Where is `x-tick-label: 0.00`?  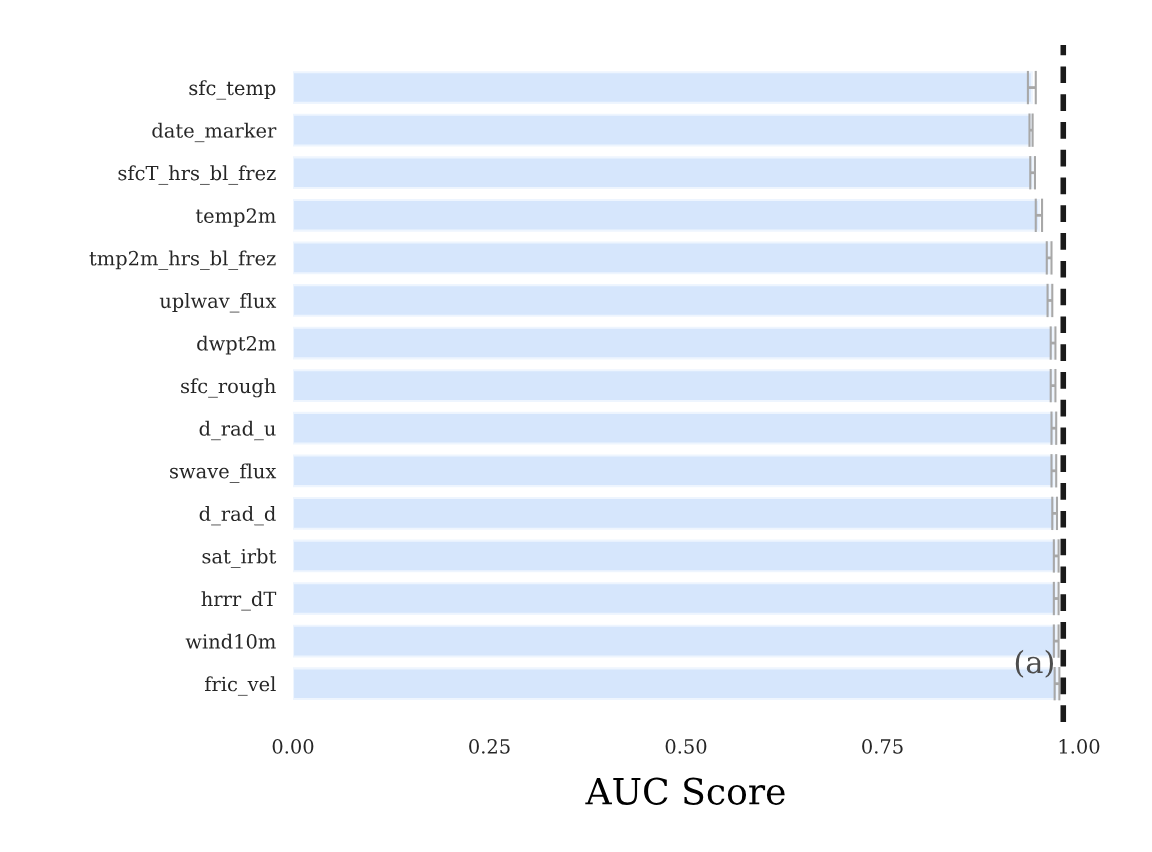
x-tick-label: 0.00 is located at coordinates (293, 746).